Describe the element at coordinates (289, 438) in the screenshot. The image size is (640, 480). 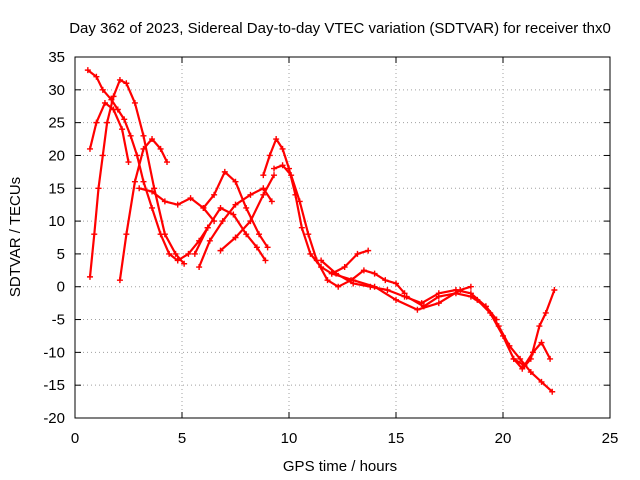
I see `x-tick-label: 10` at that location.